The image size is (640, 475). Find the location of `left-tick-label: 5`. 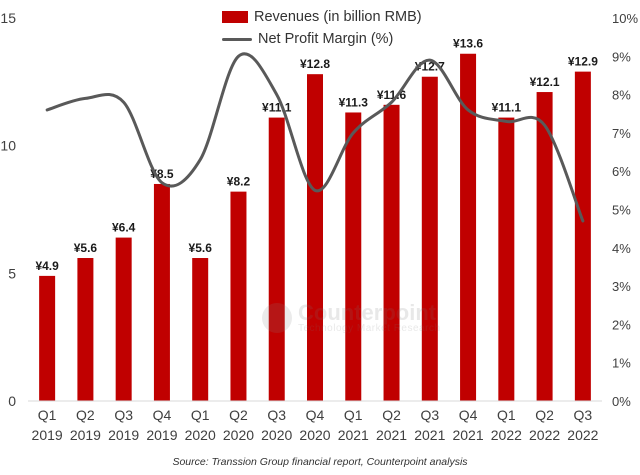

left-tick-label: 5 is located at coordinates (12, 273).